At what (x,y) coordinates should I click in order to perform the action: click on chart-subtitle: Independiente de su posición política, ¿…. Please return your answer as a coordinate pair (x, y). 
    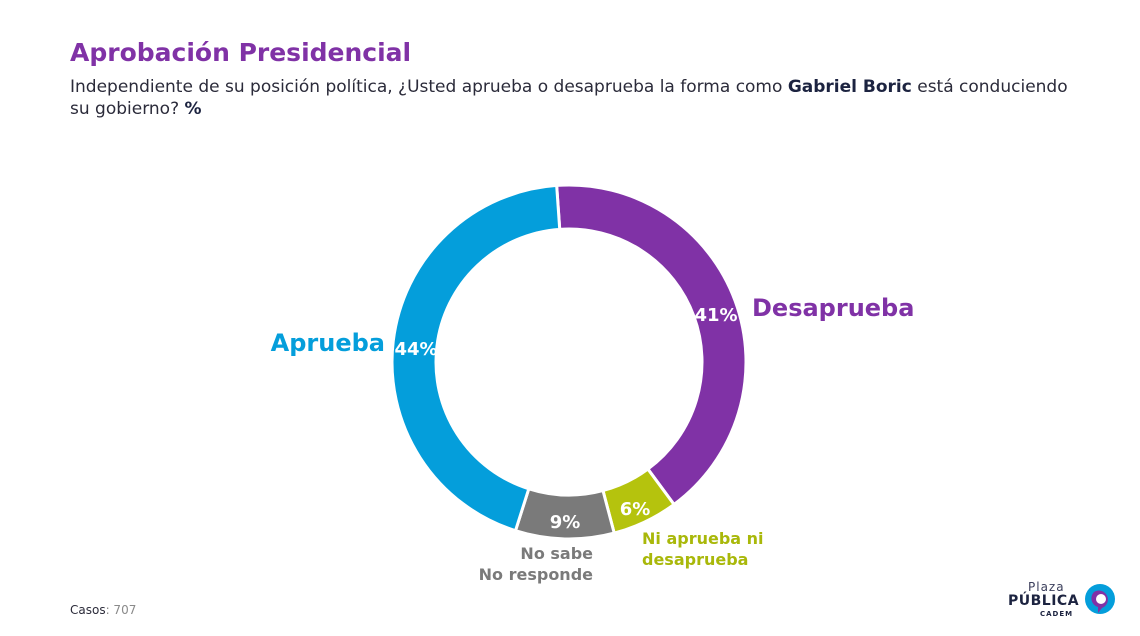
    Looking at the image, I should click on (570, 98).